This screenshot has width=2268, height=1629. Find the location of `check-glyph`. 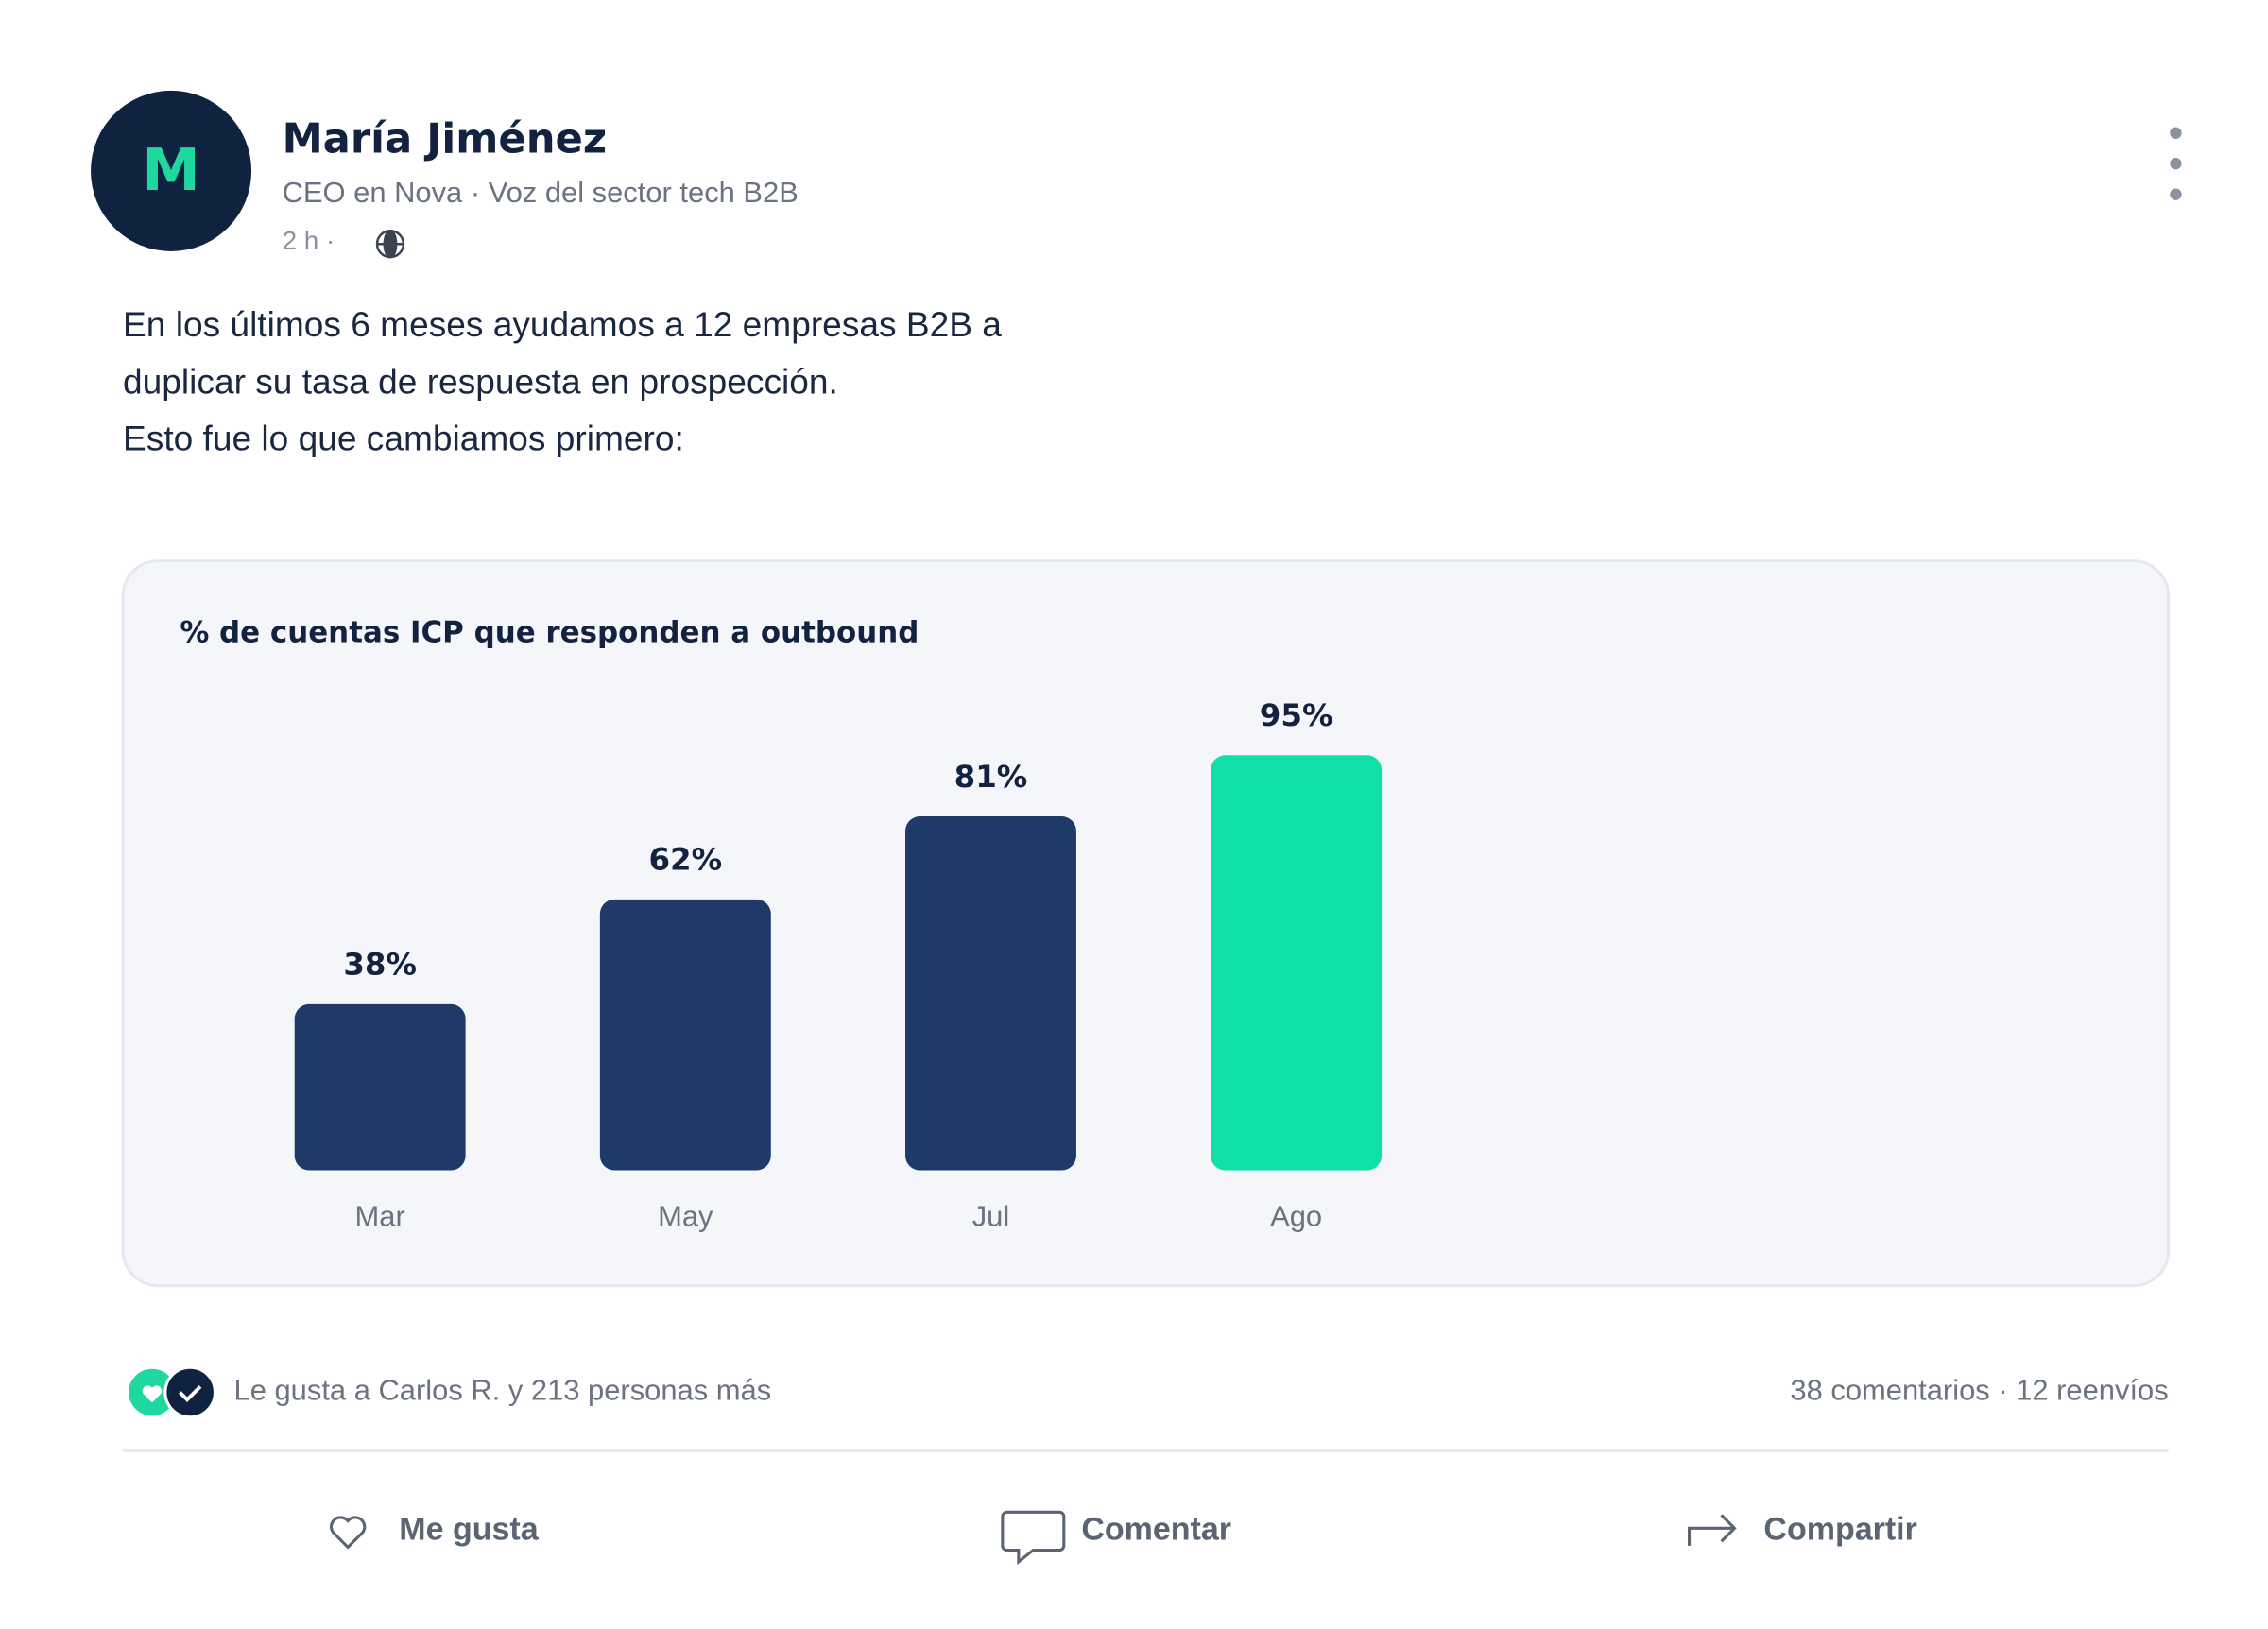

check-glyph is located at coordinates (190, 1393).